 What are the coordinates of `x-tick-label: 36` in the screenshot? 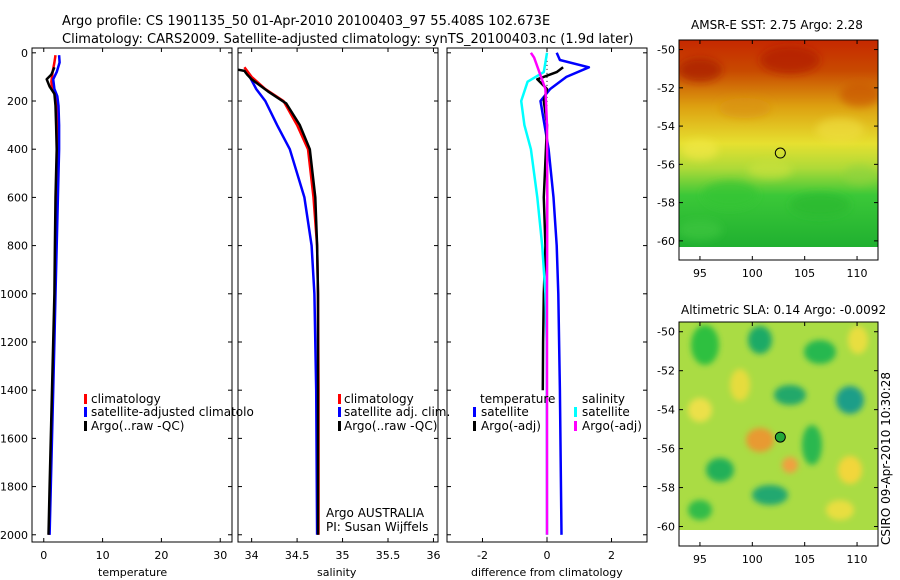 It's located at (433, 555).